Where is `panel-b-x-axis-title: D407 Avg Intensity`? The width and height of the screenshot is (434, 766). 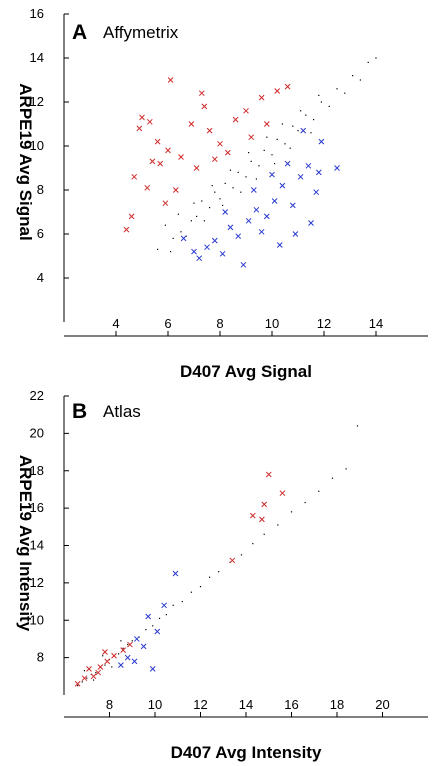 panel-b-x-axis-title: D407 Avg Intensity is located at coordinates (246, 752).